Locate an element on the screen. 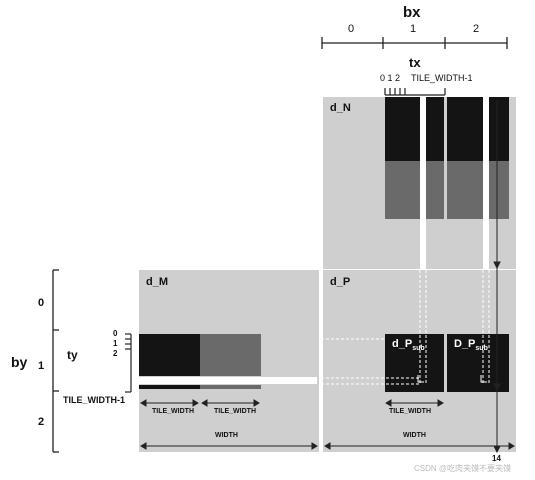 This screenshot has width=535, height=480. tx-label: tx is located at coordinates (415, 62).